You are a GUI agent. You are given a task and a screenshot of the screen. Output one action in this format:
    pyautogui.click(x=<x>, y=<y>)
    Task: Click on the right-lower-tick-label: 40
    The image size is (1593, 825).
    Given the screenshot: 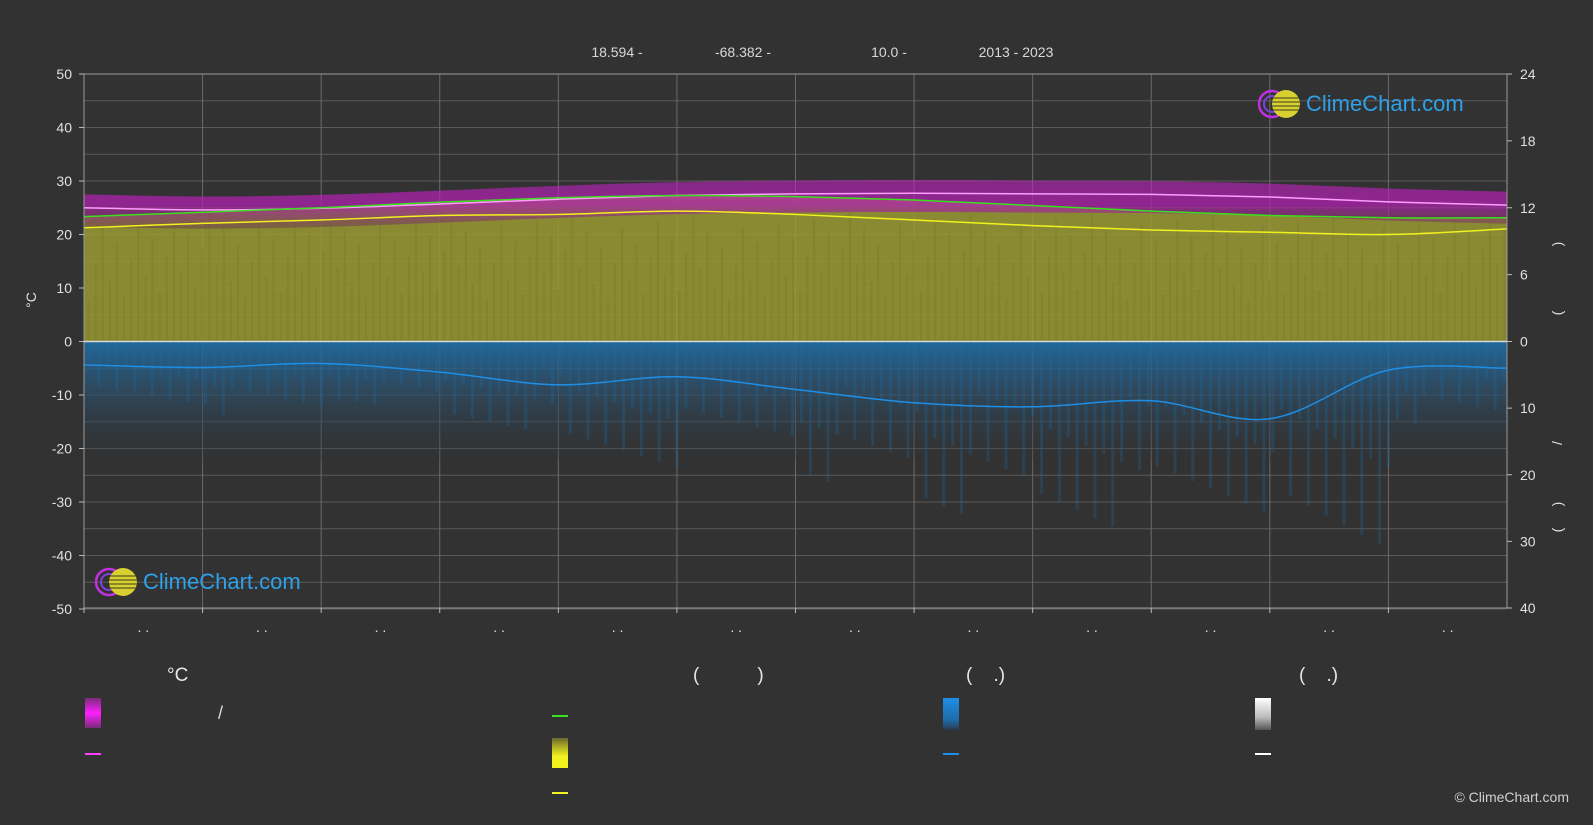 What is the action you would take?
    pyautogui.click(x=1528, y=608)
    